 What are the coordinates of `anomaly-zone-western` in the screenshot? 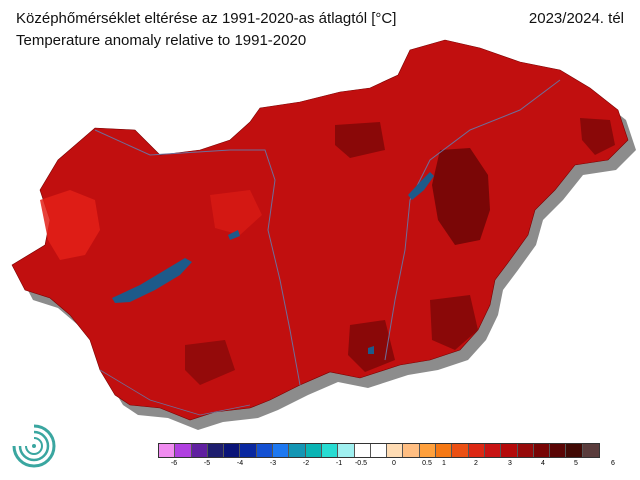 It's located at (70, 225).